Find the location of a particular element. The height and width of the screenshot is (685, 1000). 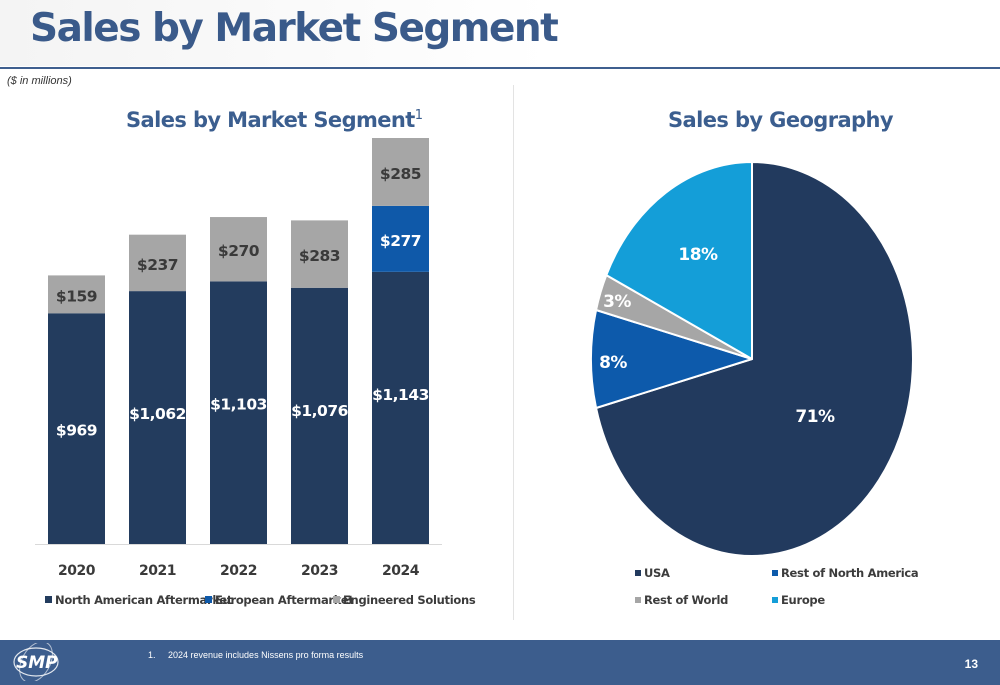

bar-north-american-aftermarket-2020 is located at coordinates (76, 428).